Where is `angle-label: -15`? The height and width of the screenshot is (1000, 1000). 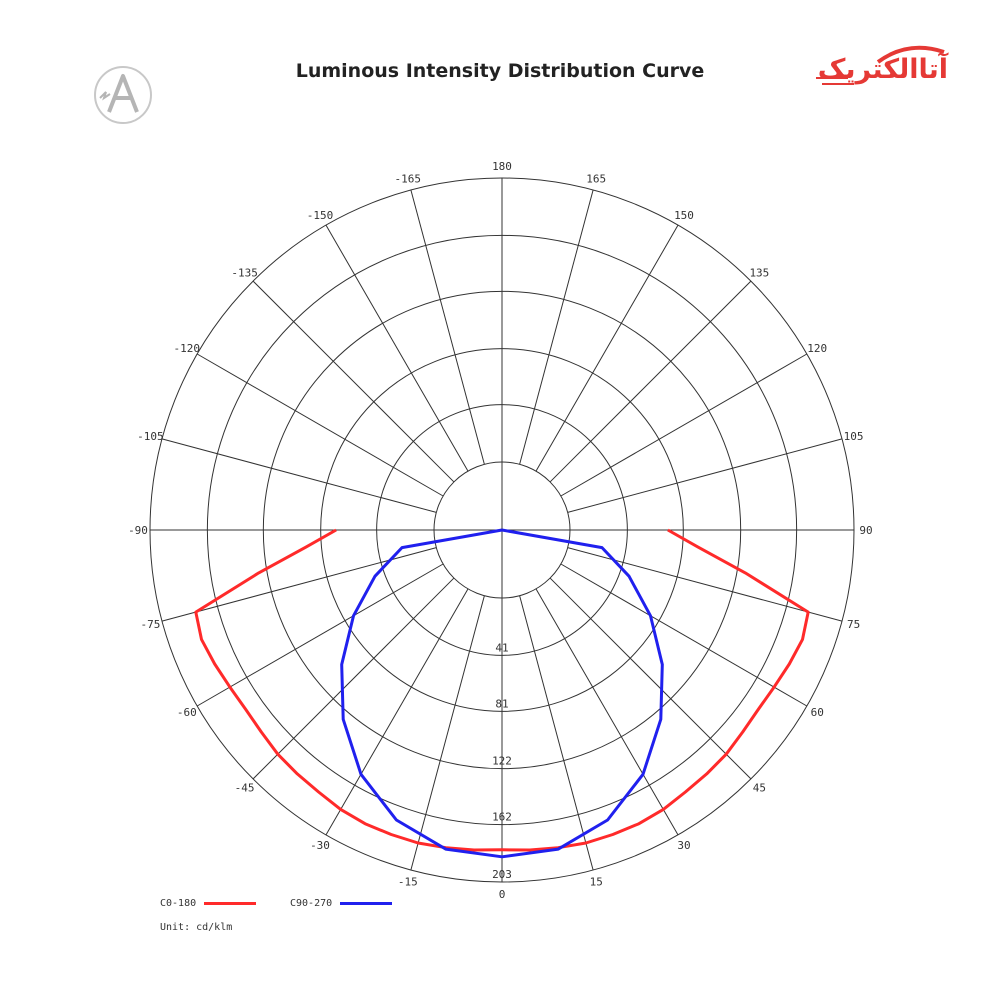 angle-label: -15 is located at coordinates (408, 882).